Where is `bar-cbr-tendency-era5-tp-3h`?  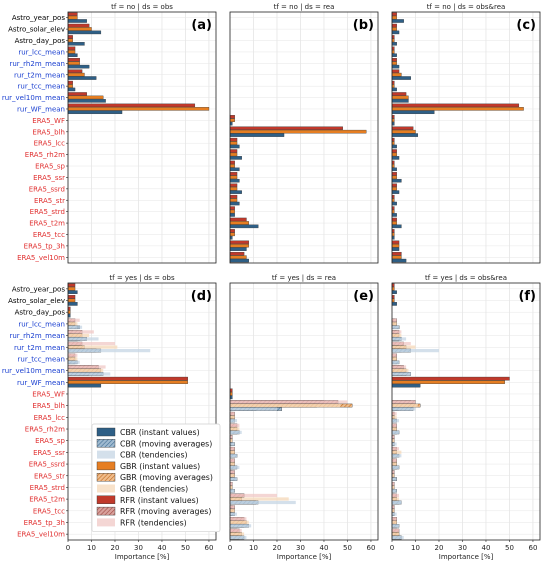 bar-cbr-tendency-era5-tp-3h is located at coordinates (241, 526).